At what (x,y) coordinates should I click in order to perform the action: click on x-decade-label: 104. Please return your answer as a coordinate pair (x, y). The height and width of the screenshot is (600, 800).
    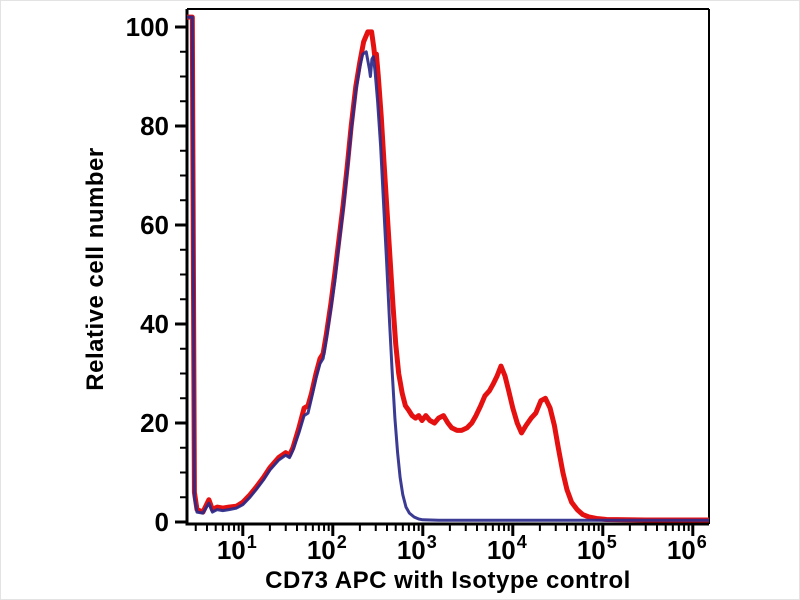
    Looking at the image, I should click on (507, 548).